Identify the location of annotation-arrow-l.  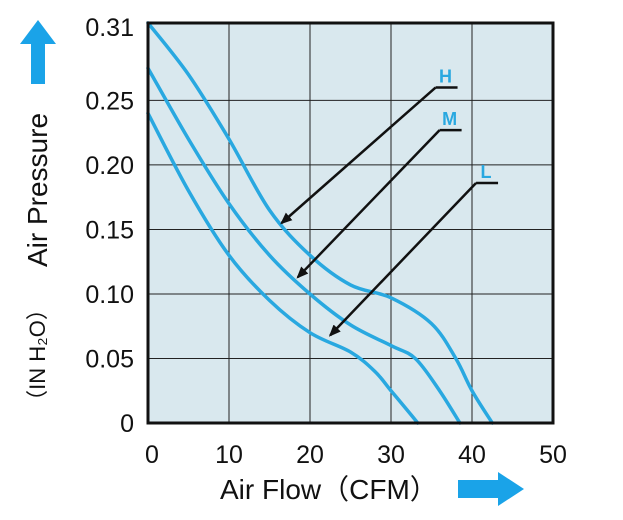
(402, 259).